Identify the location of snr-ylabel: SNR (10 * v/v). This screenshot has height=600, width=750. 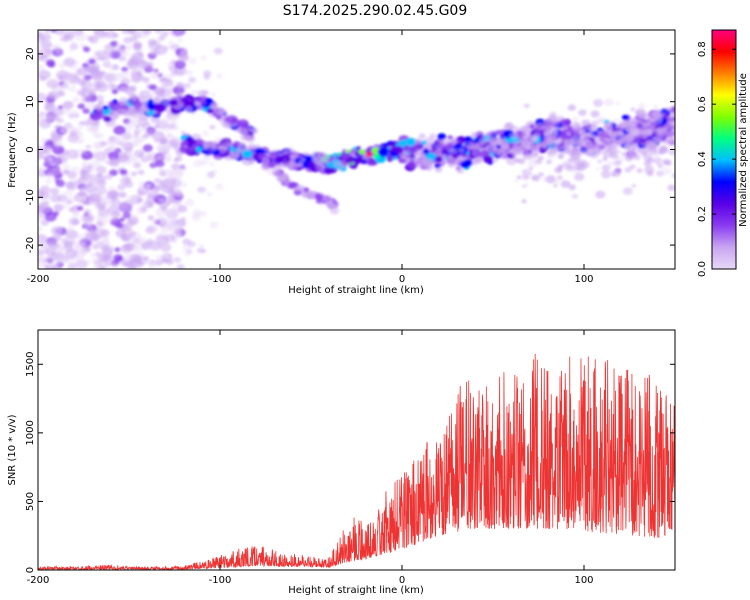
(12, 449).